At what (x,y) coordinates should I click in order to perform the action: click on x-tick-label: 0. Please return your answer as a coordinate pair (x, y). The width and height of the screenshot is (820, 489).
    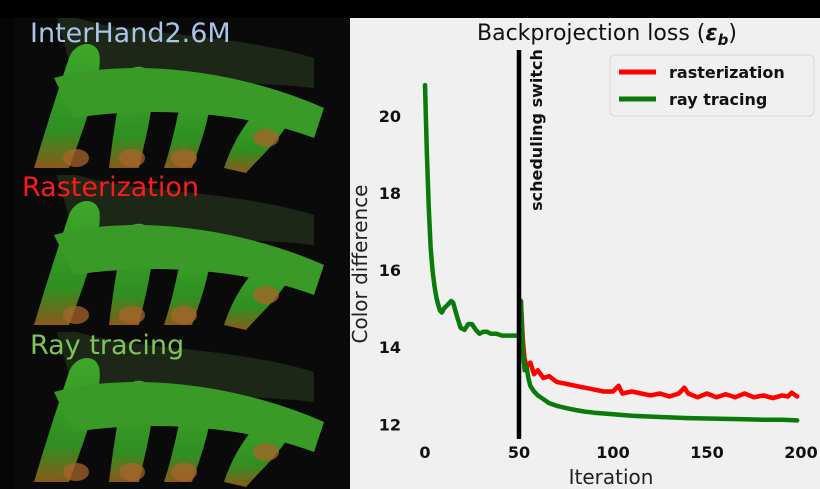
    Looking at the image, I should click on (424, 452).